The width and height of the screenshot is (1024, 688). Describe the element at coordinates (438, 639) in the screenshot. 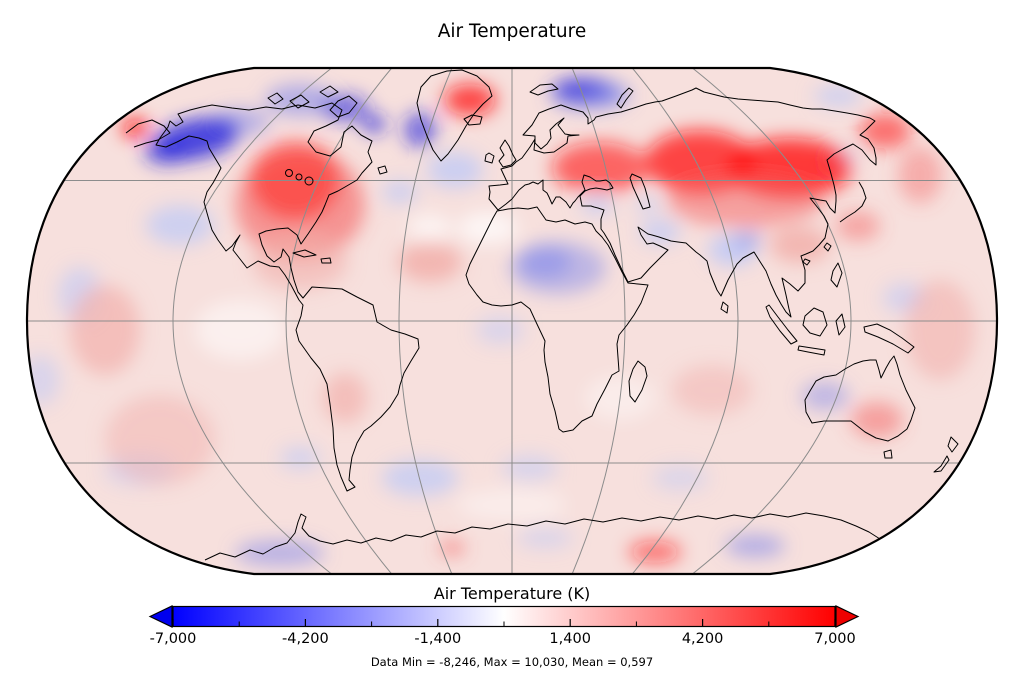

I see `colorbar-tick-label: -1,400` at that location.